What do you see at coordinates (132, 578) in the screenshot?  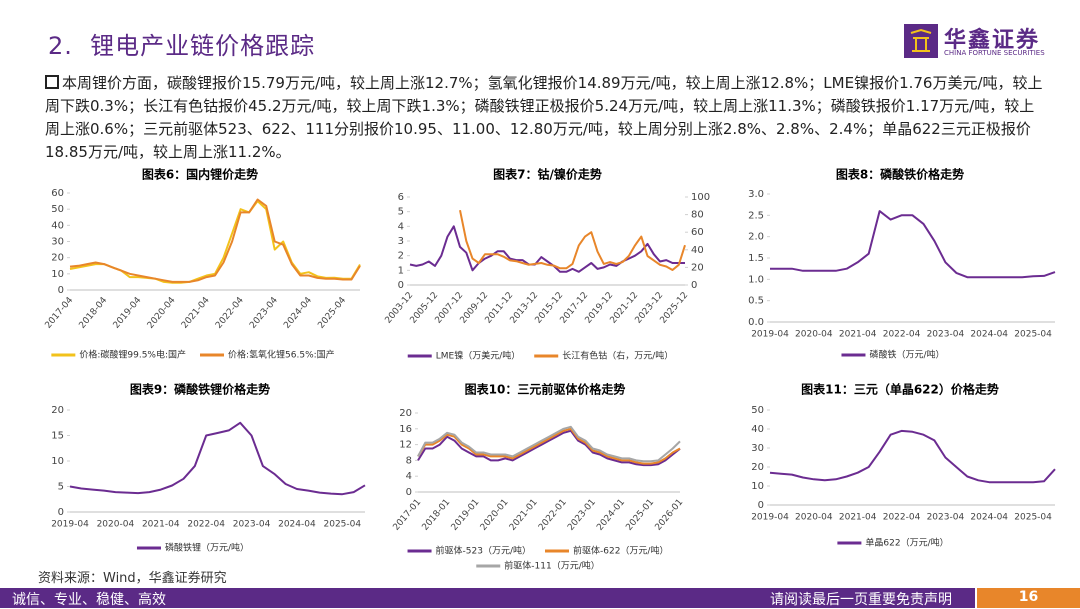 I see `source: 资料来源：Wind，华鑫证券研究` at bounding box center [132, 578].